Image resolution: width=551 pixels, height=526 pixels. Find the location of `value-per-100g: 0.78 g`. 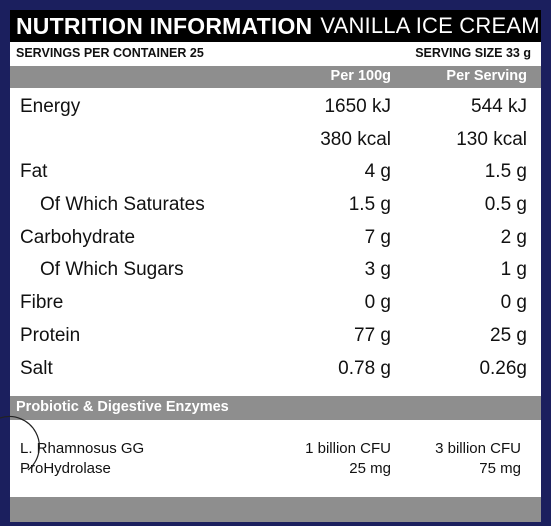

value-per-100g: 0.78 g is located at coordinates (364, 368).